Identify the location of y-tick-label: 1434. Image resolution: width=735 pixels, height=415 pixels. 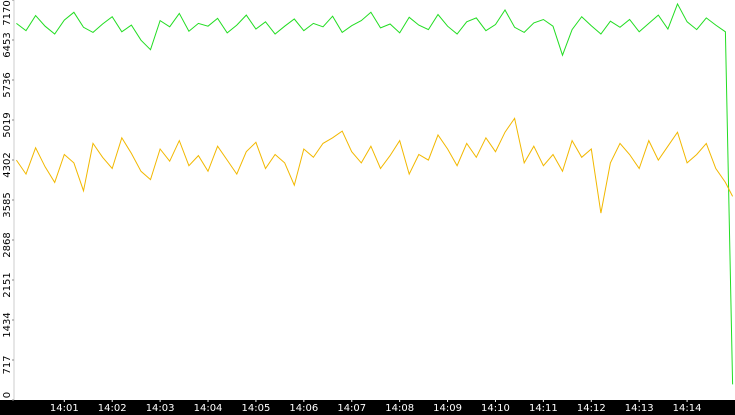
(7, 324).